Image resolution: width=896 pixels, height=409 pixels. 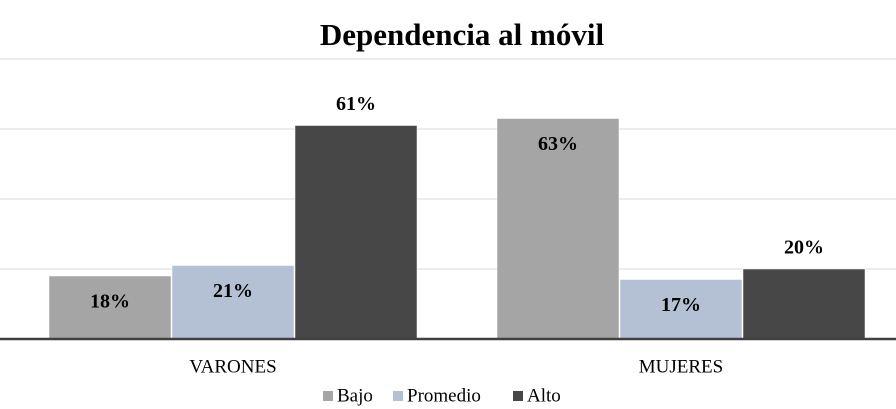 I want to click on data-label: 20%, so click(x=804, y=248).